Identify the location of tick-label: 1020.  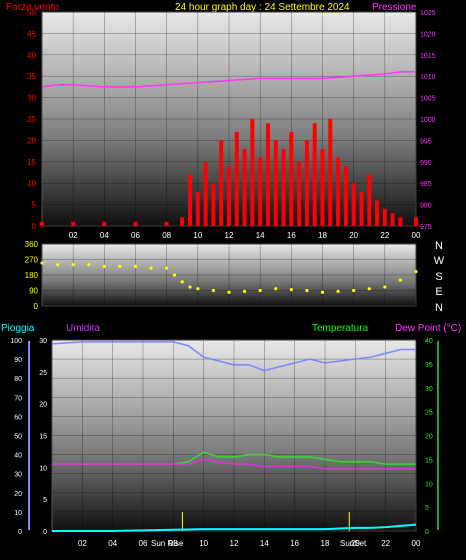
(428, 34).